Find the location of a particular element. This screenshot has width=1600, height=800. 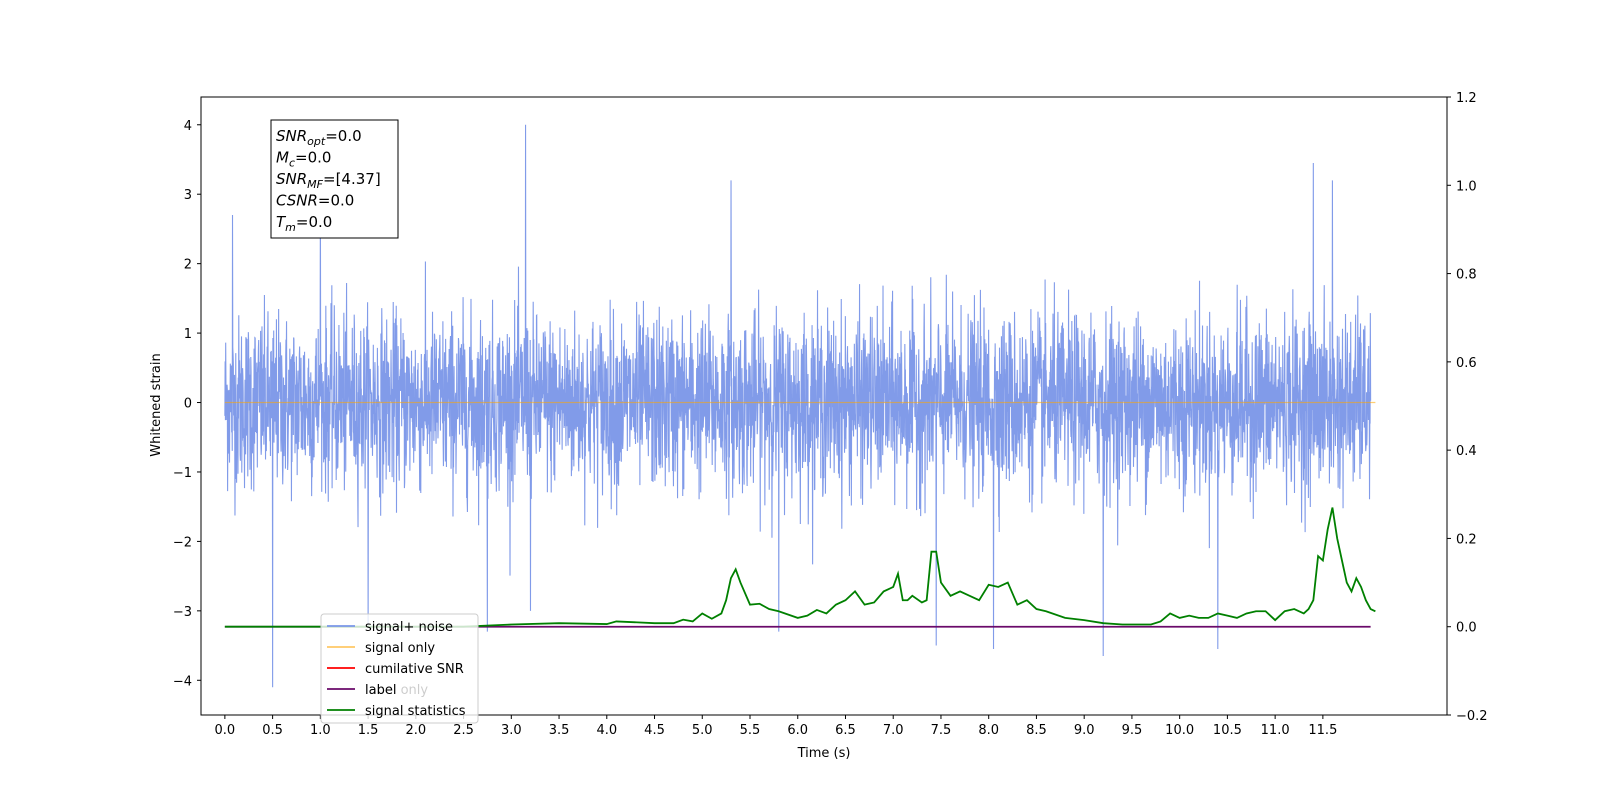

x-tick-label: 6.0 is located at coordinates (797, 730).